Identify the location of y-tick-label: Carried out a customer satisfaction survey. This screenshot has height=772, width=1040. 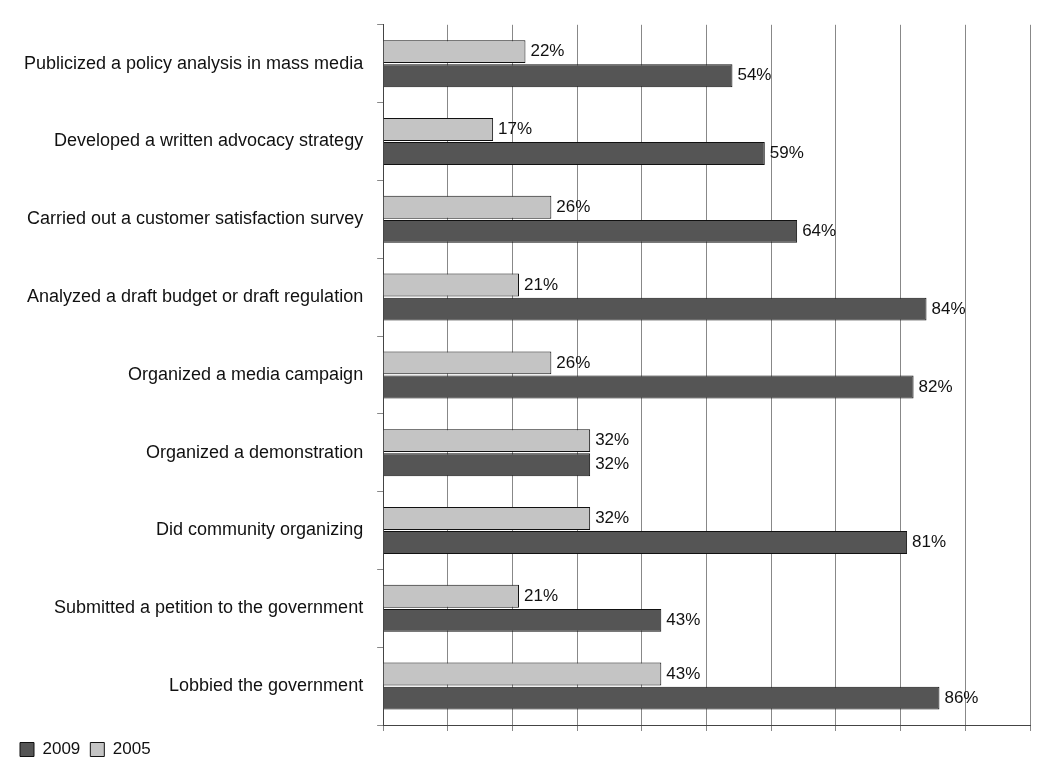
(195, 218).